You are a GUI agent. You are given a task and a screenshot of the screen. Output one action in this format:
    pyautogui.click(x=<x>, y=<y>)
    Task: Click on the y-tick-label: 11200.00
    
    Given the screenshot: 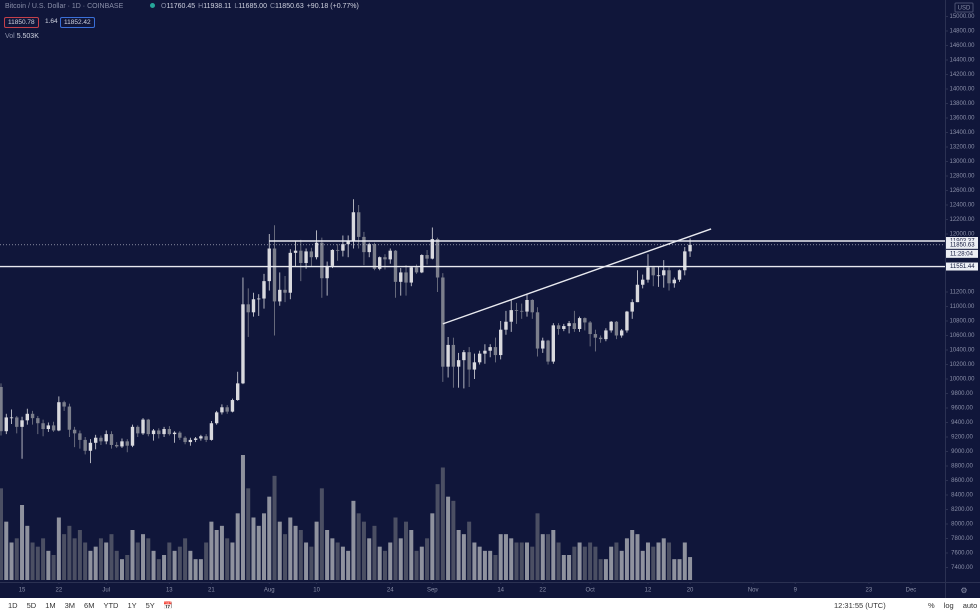 What is the action you would take?
    pyautogui.click(x=962, y=293)
    